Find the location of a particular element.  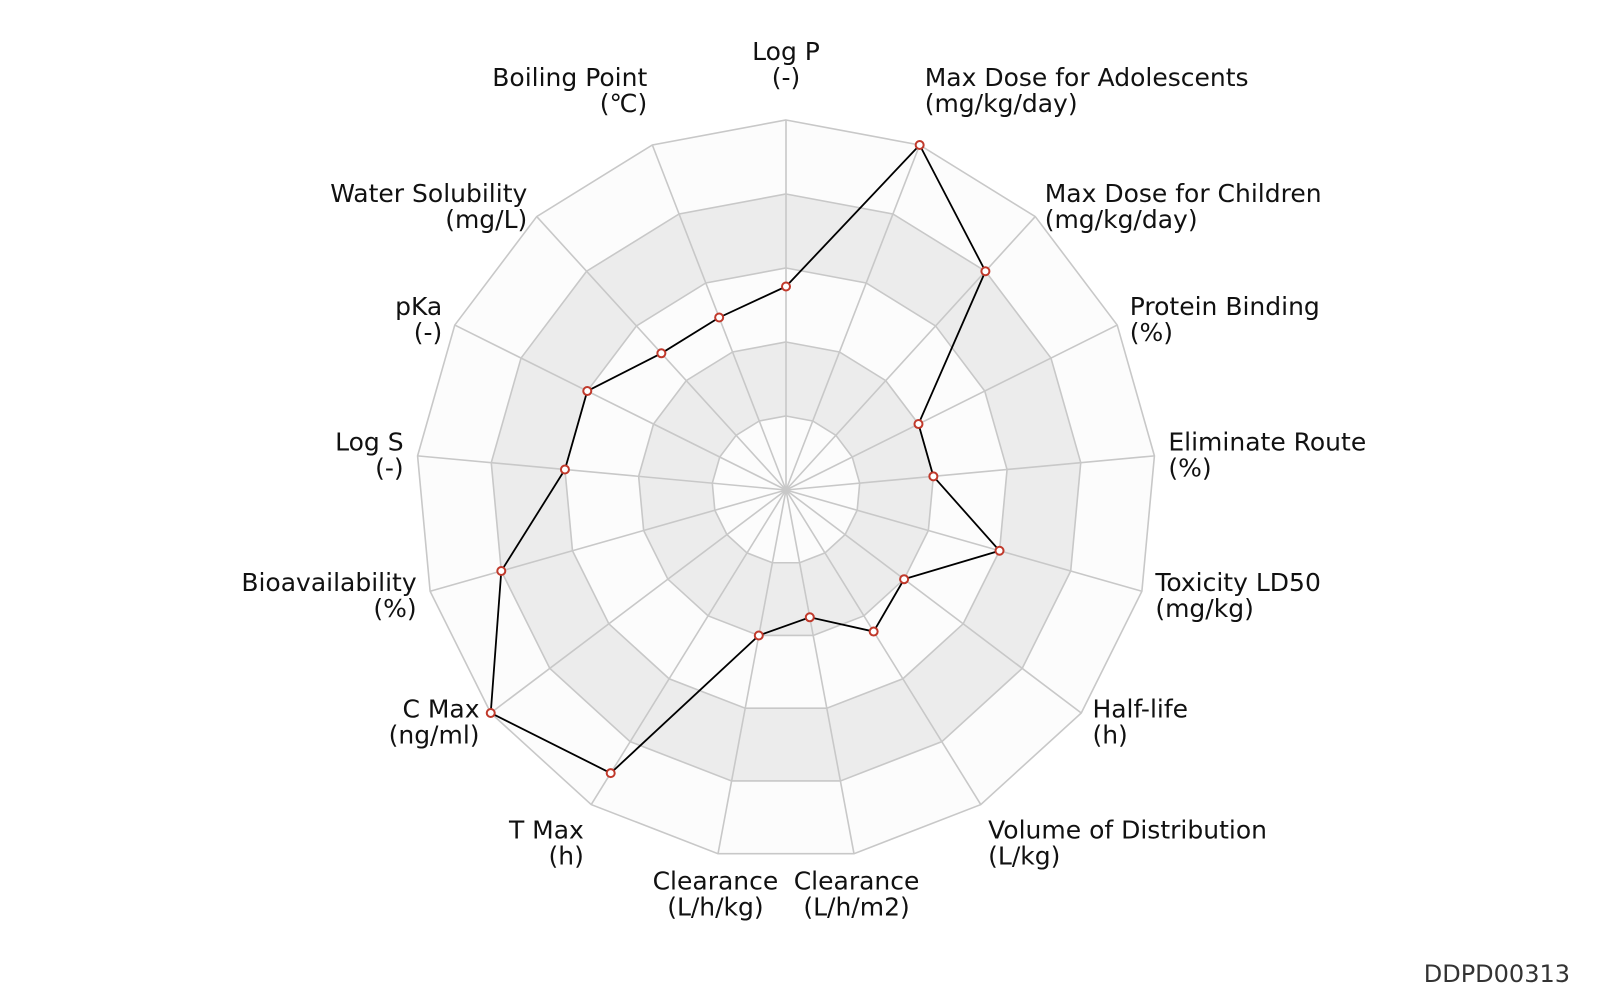

axis-label-name: Max Dose for Children is located at coordinates (1183, 193).